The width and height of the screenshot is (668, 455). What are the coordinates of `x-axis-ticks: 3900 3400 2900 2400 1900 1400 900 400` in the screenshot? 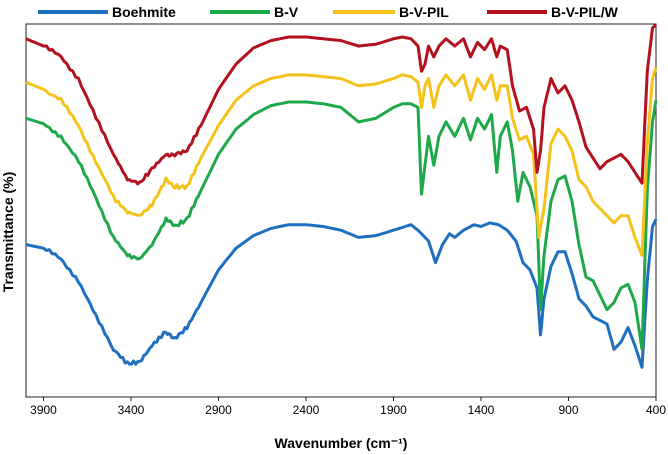 It's located at (348, 407).